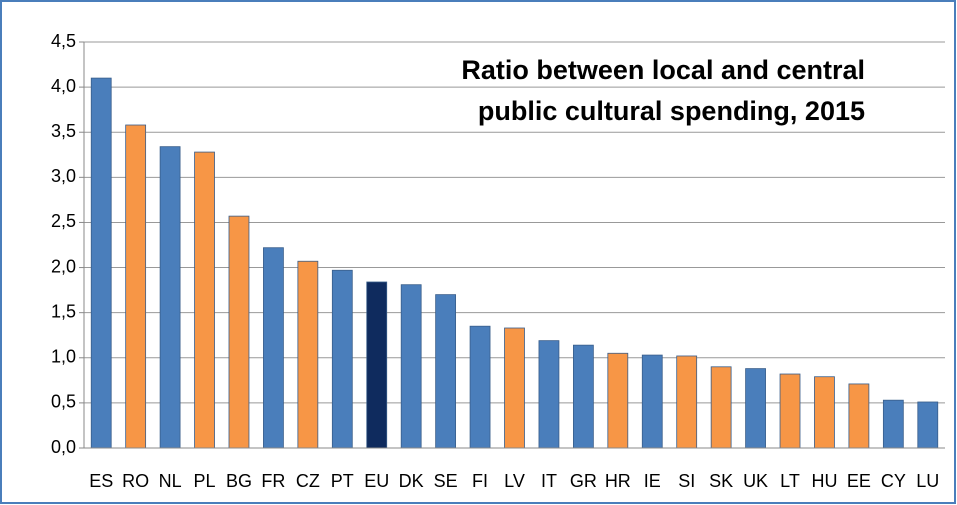  Describe the element at coordinates (63, 311) in the screenshot. I see `y-tick-label: 1,5` at that location.